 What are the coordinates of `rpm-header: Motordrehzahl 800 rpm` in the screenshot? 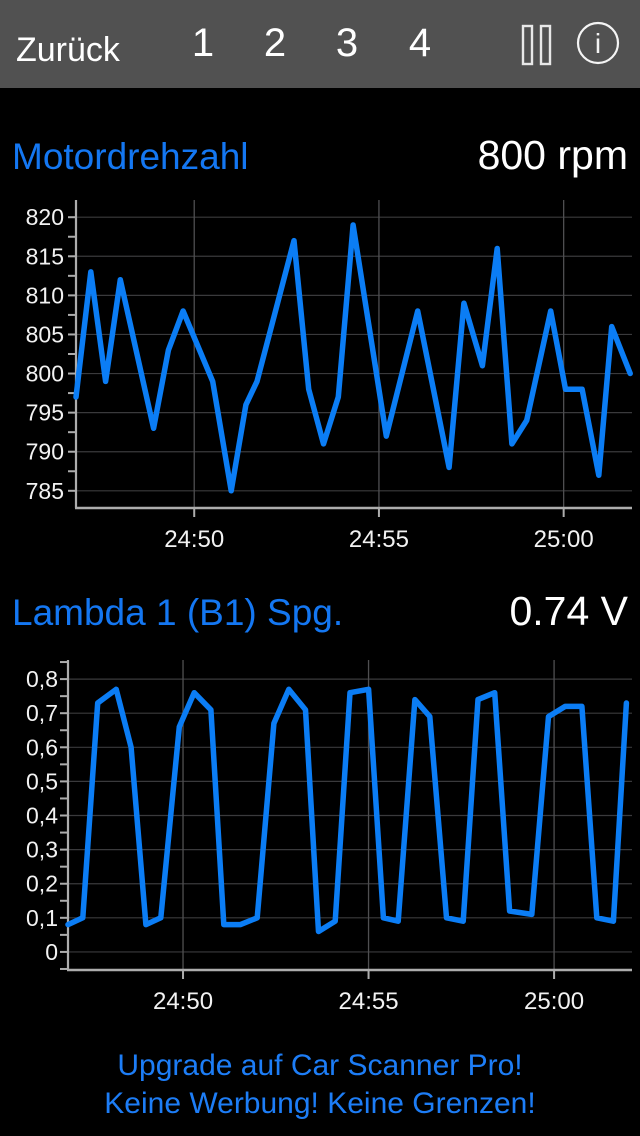 It's located at (320, 156).